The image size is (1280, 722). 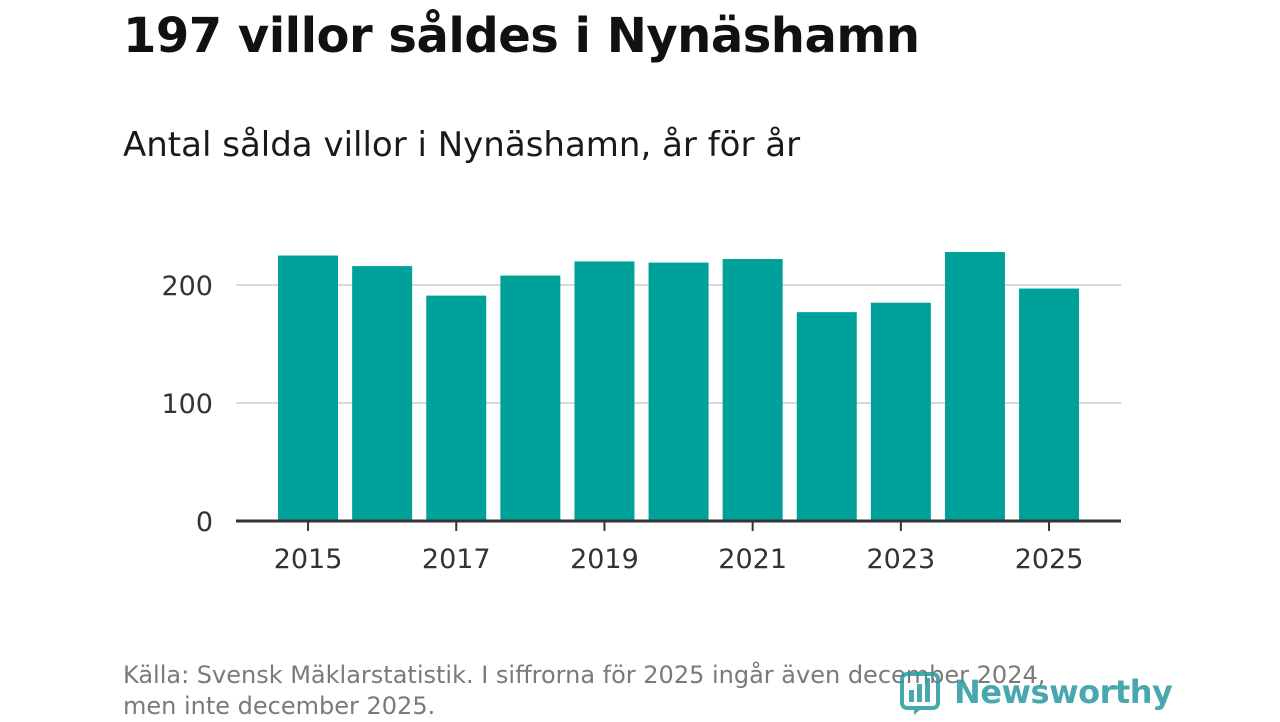 I want to click on x-tick-label-2019: 2019, so click(x=604, y=559).